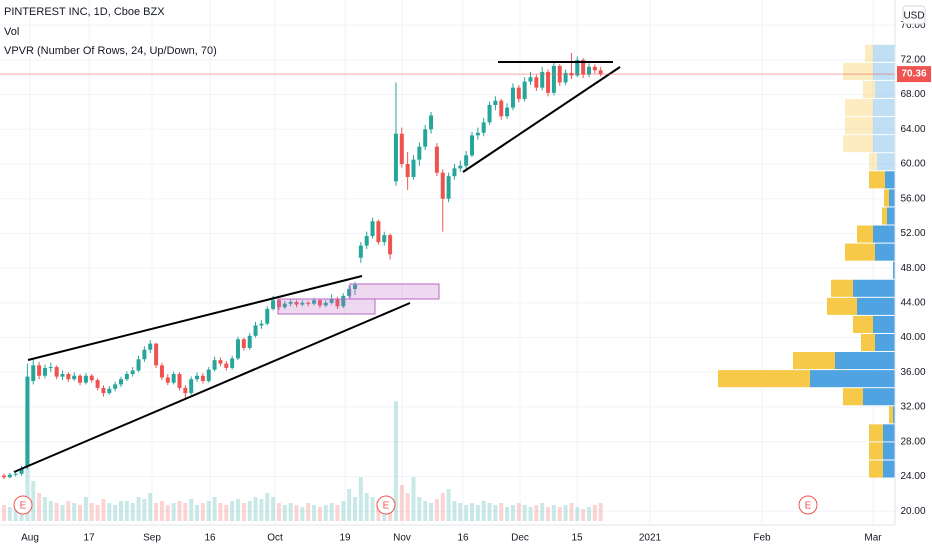 The width and height of the screenshot is (932, 550). What do you see at coordinates (210, 538) in the screenshot?
I see `x-tick-label: 16` at bounding box center [210, 538].